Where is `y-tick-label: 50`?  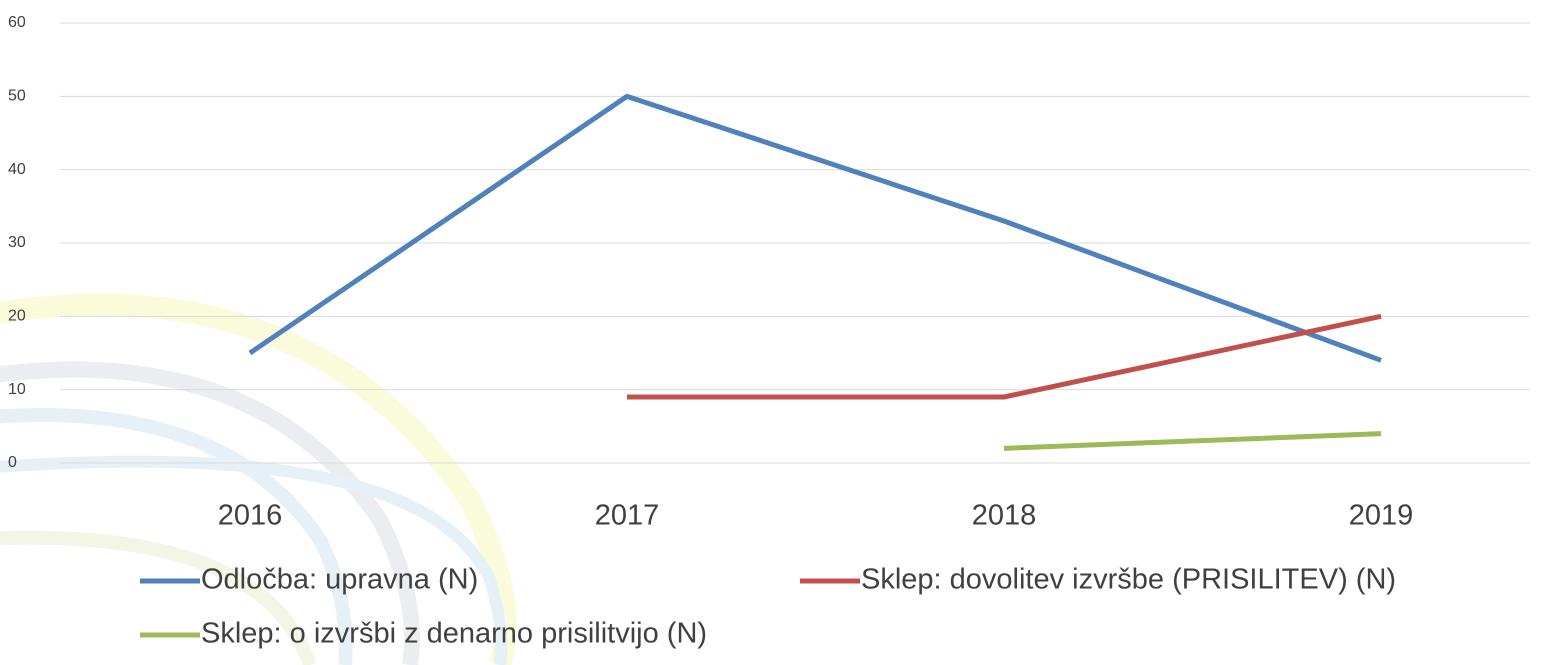
y-tick-label: 50 is located at coordinates (17, 96).